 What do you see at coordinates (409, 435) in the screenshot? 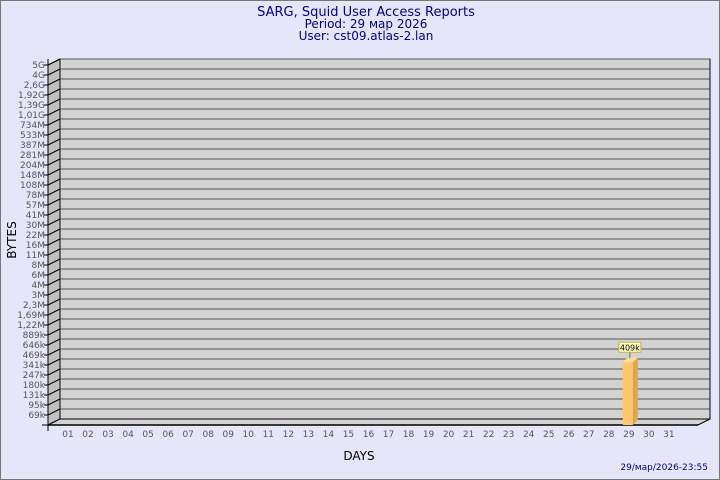
I see `x-tick-label: 18` at bounding box center [409, 435].